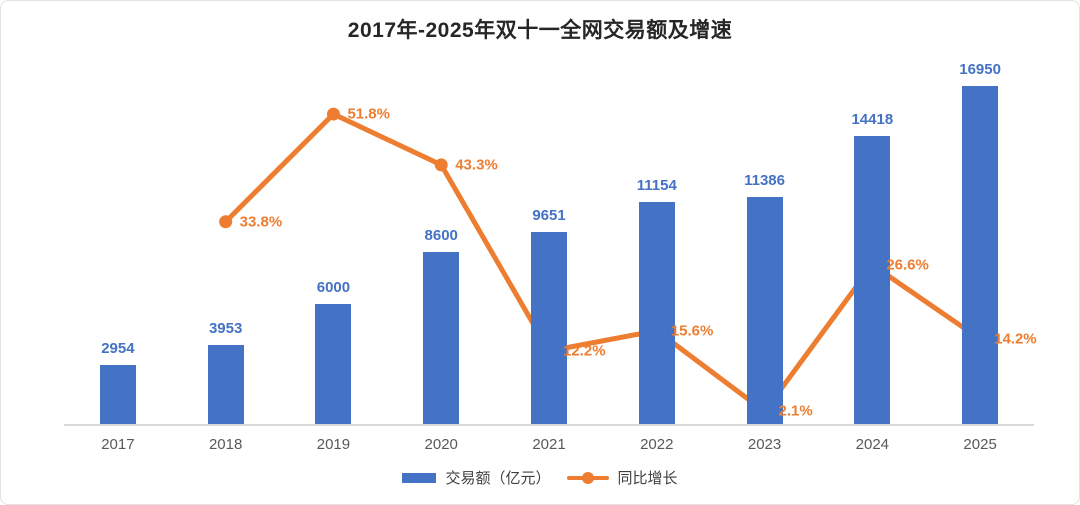  I want to click on growth-label-2019: 51.8%, so click(368, 114).